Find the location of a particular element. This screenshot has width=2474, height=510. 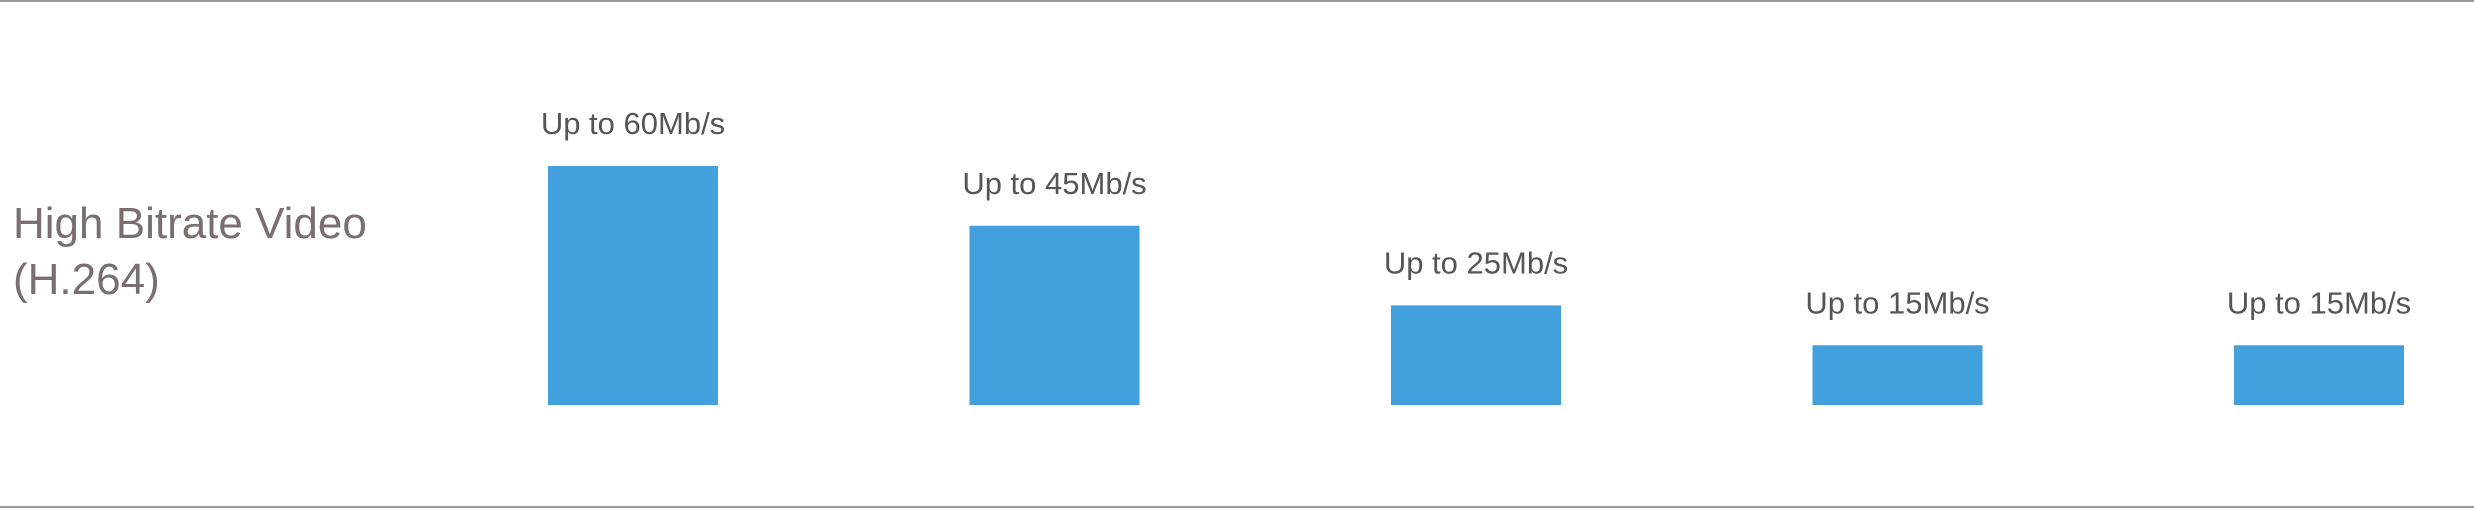

chart-title: High Bitrate Video (H.264) is located at coordinates (190, 251).